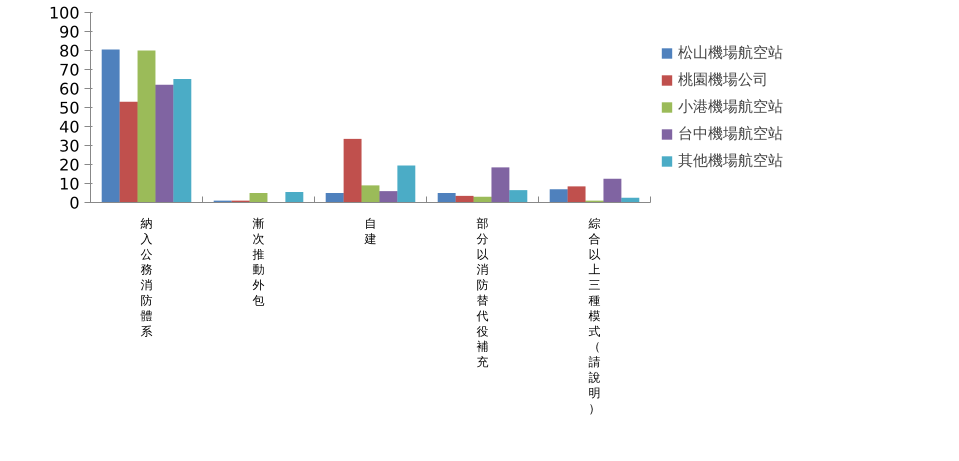 Image resolution: width=959 pixels, height=461 pixels. What do you see at coordinates (69, 165) in the screenshot?
I see `y-tick-label: 20` at bounding box center [69, 165].